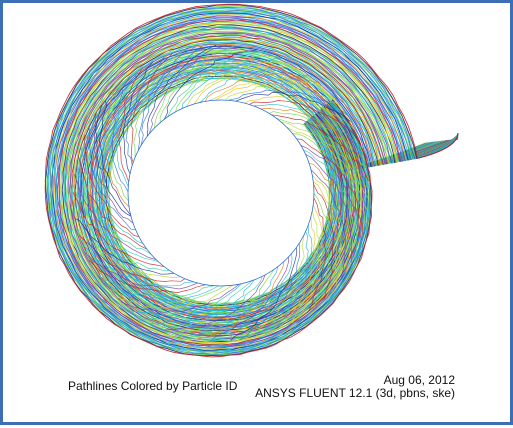 The width and height of the screenshot is (513, 428). What do you see at coordinates (419, 380) in the screenshot?
I see `plot-date: Aug 06, 2012` at bounding box center [419, 380].